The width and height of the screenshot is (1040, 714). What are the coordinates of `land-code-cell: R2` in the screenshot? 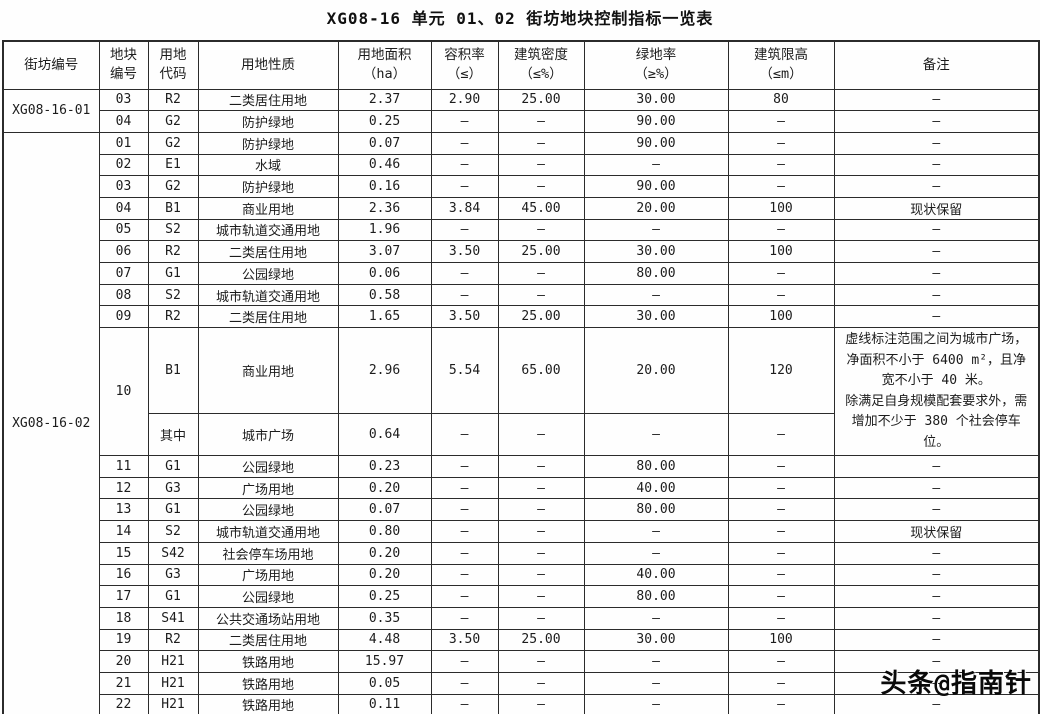 It's located at (173, 640).